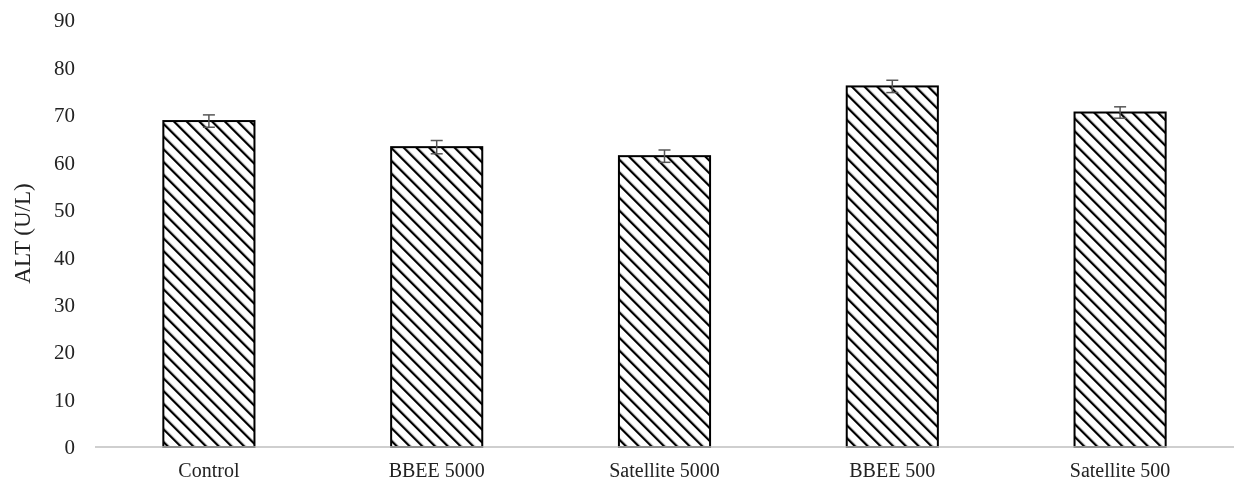 The width and height of the screenshot is (1249, 490). What do you see at coordinates (64, 399) in the screenshot?
I see `y-tick-label: 10` at bounding box center [64, 399].